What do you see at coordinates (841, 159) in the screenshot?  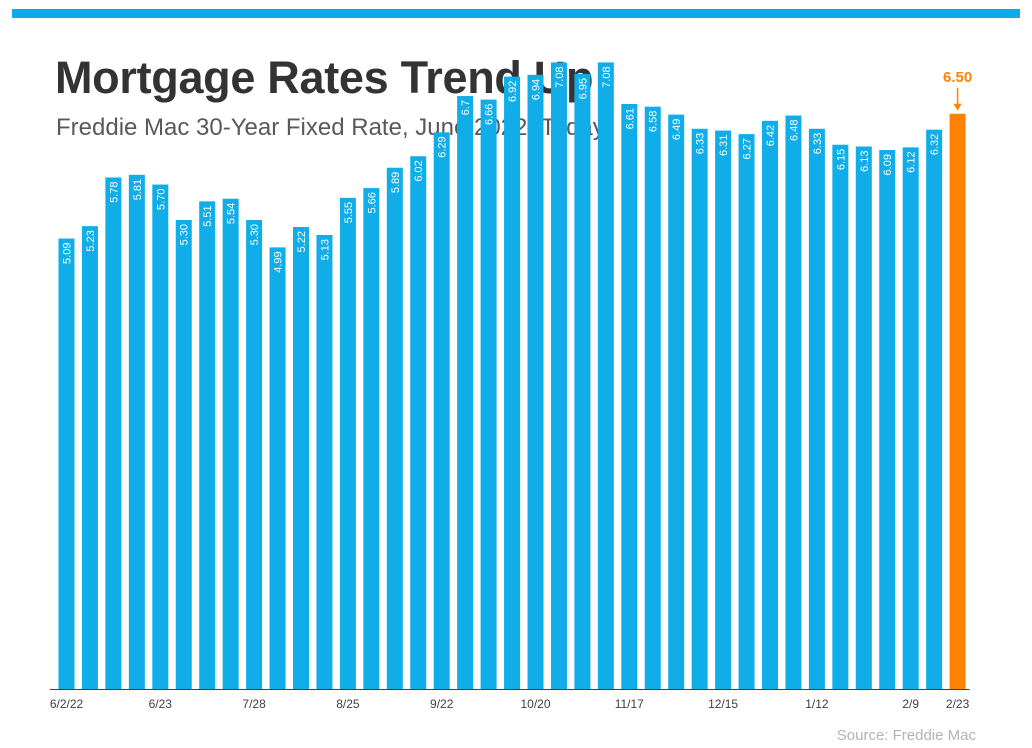 I see `bar-value-label: 6.15` at bounding box center [841, 159].